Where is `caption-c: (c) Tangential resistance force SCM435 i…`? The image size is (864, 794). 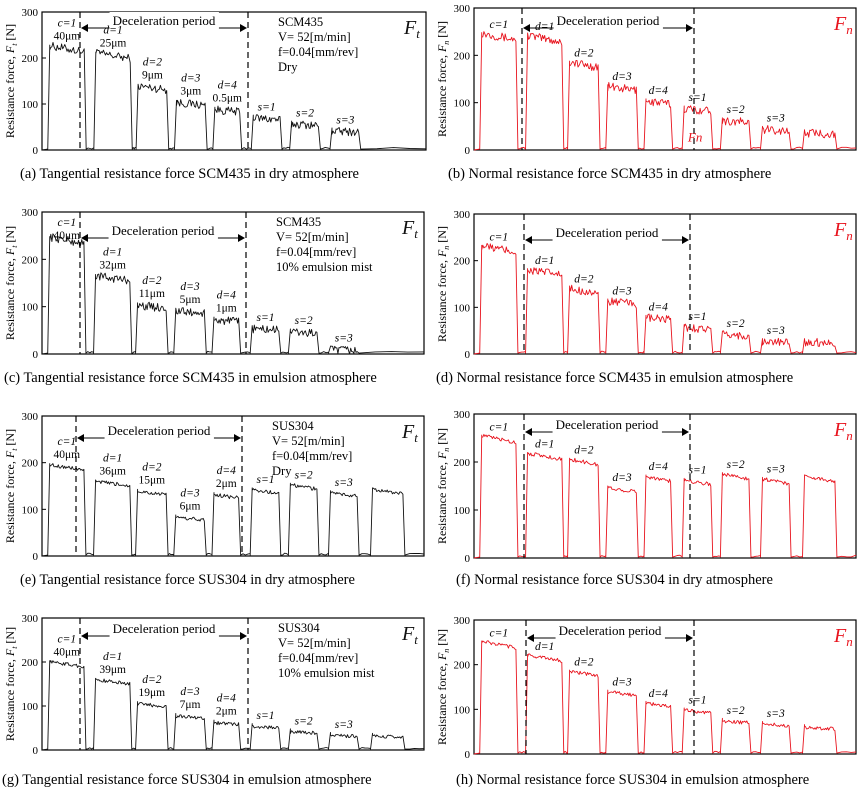
caption-c: (c) Tangential resistance force SCM435 i… is located at coordinates (190, 378).